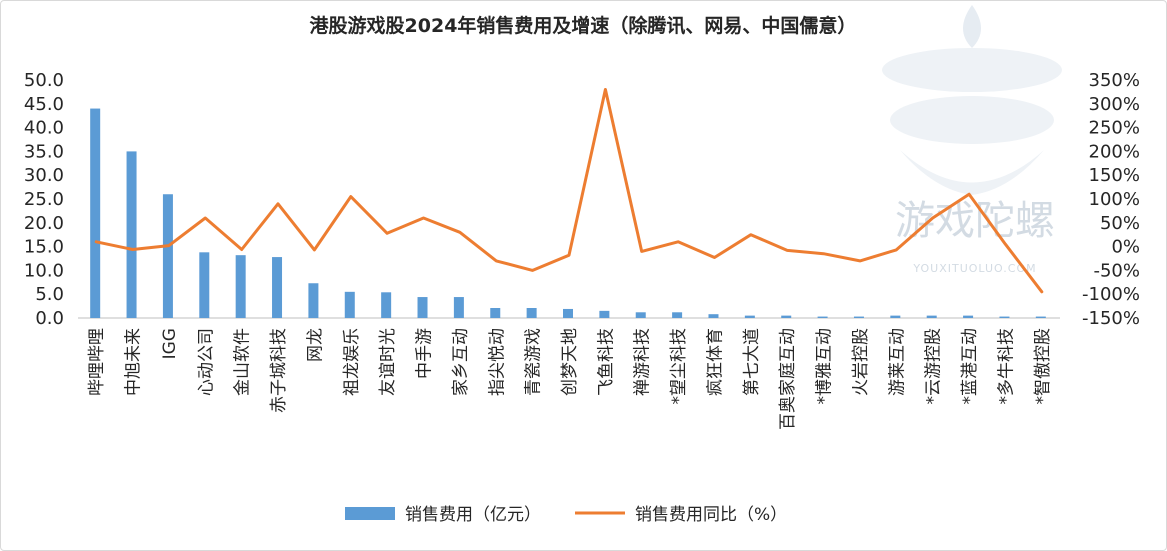 This screenshot has width=1167, height=551. I want to click on watermark-logo-mid, so click(972, 120).